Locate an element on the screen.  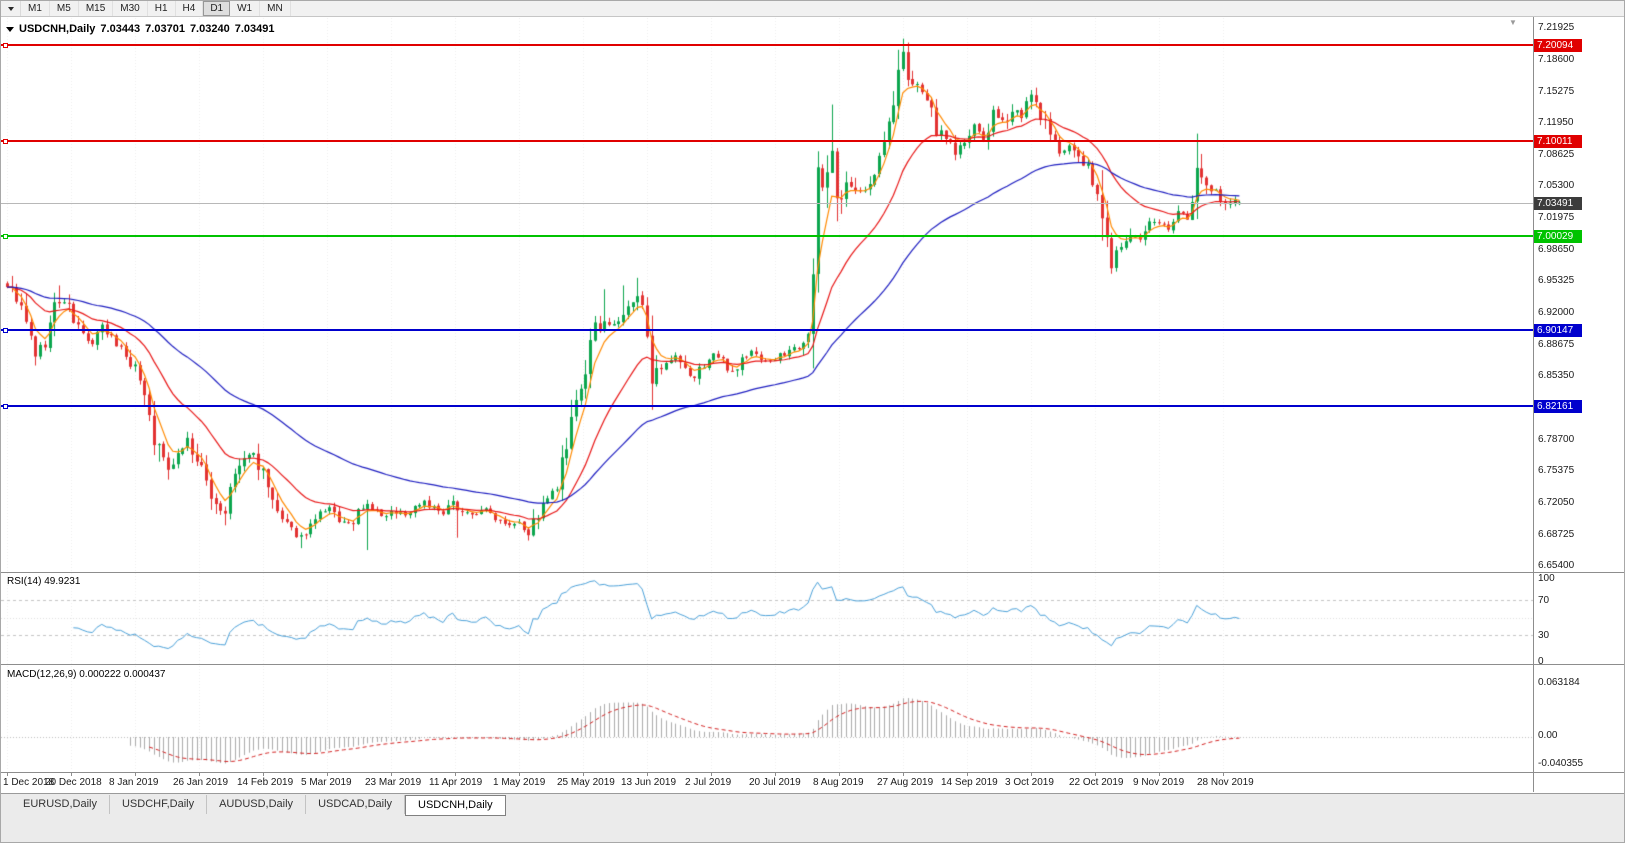
date-axis-label: 20 Dec 2018 is located at coordinates (73, 782).